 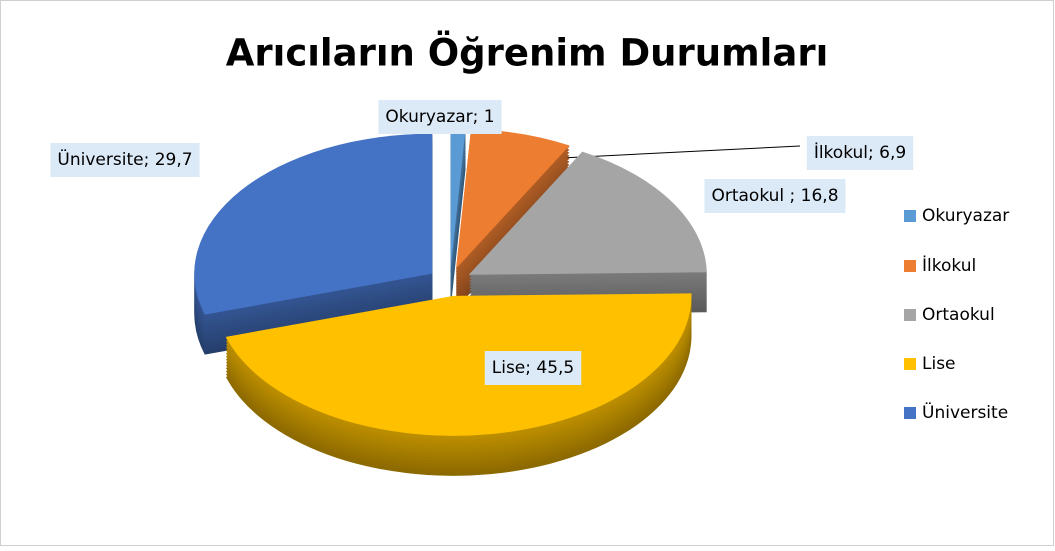 I want to click on data-label-text: Lise; 45,5, so click(x=533, y=368).